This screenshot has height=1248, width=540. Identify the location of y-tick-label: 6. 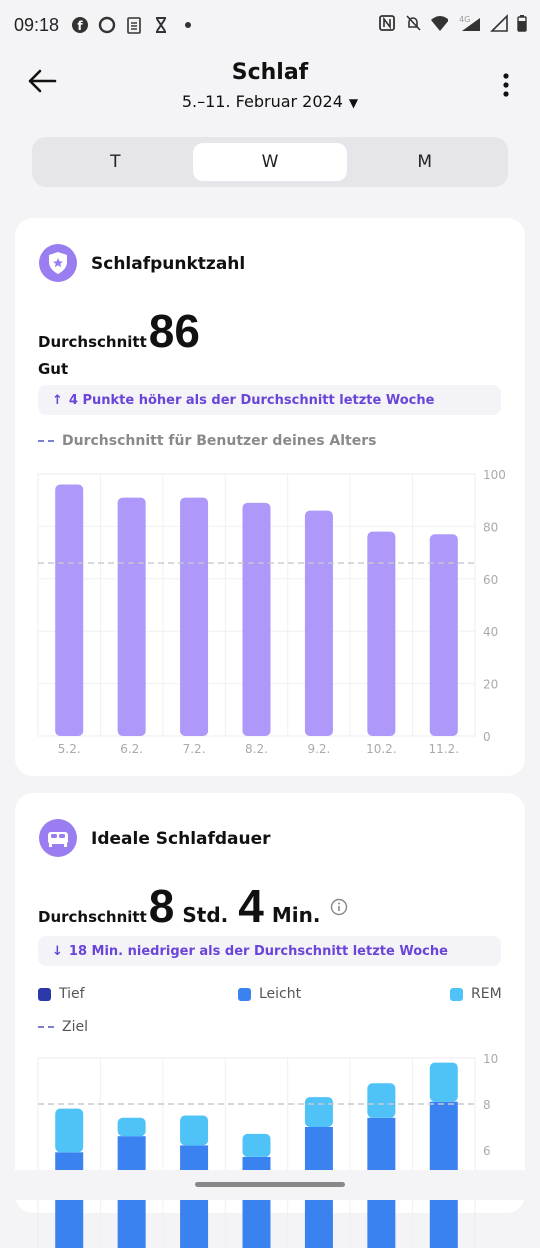
(487, 1151).